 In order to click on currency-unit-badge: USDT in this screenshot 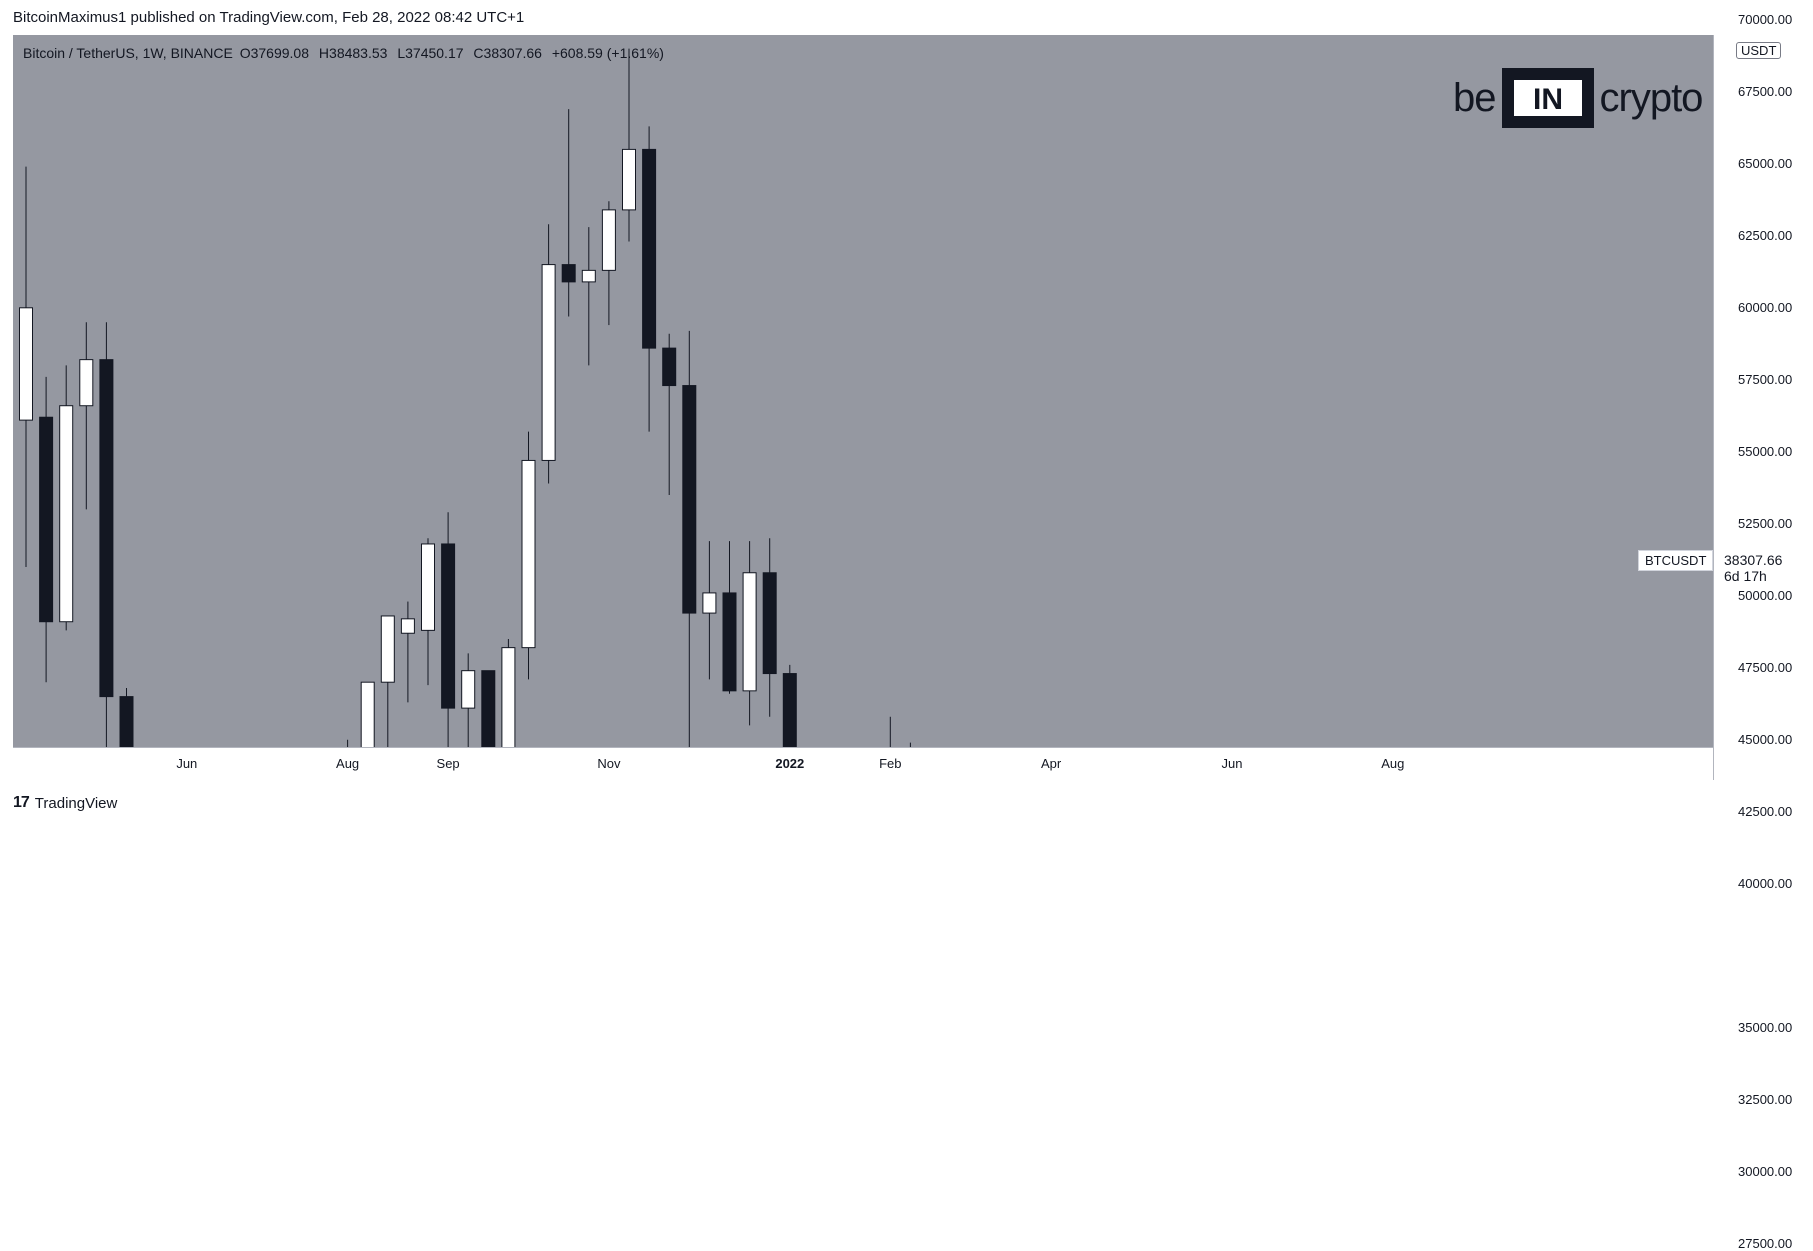, I will do `click(1759, 50)`.